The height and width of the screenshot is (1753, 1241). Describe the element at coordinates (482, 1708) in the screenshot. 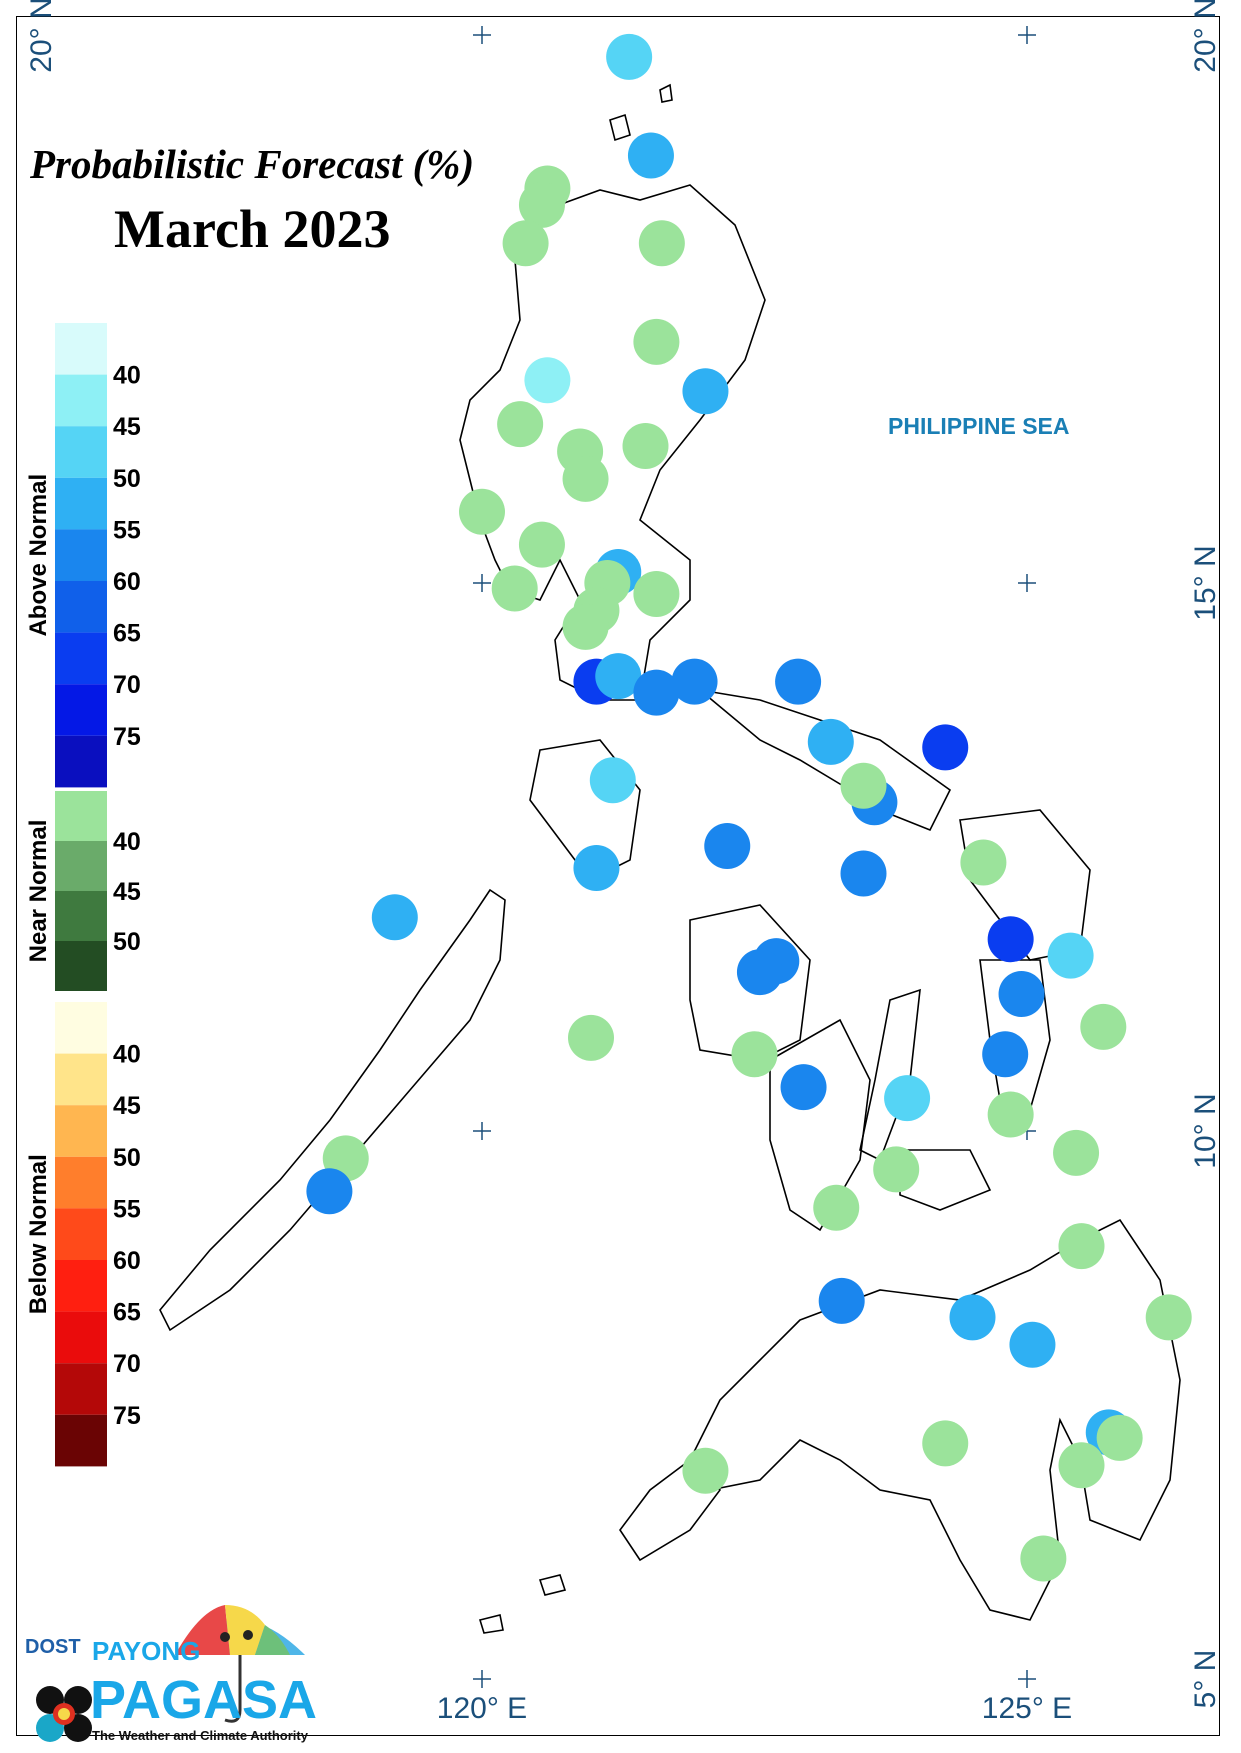

I see `lon-label: 120° E` at that location.